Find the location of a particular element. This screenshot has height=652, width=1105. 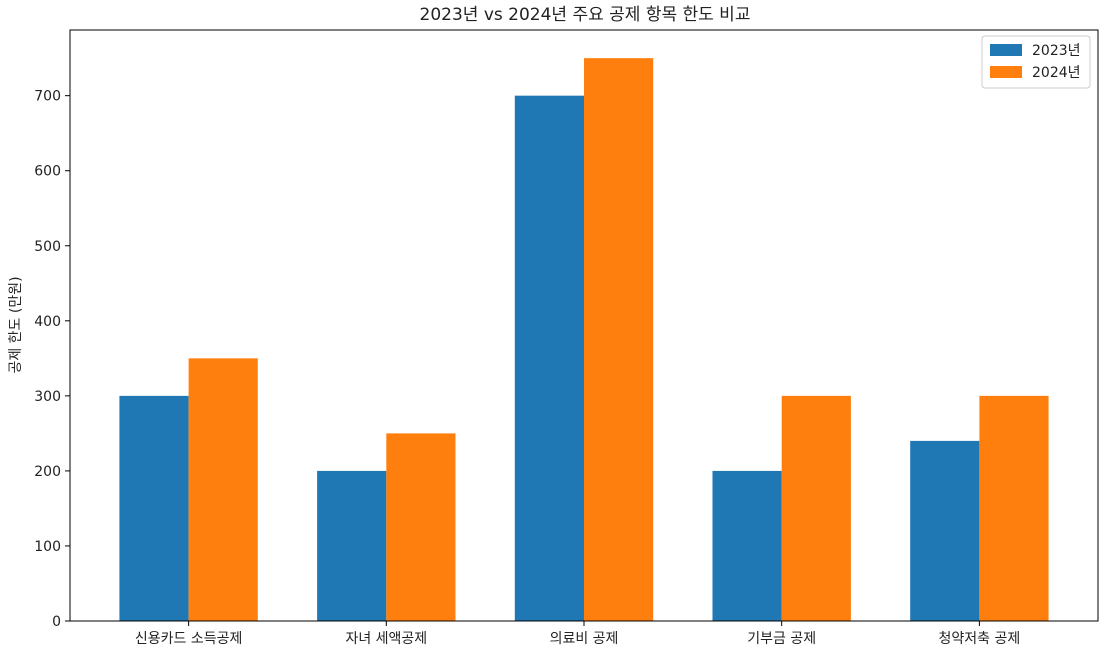

legend-label: 2023년 is located at coordinates (1056, 51).